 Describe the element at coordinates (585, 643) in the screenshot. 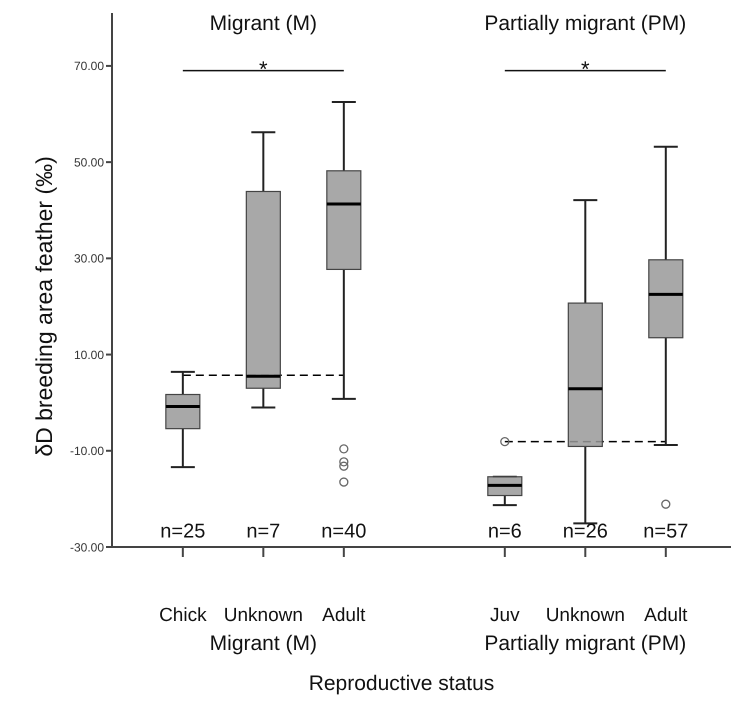

I see `text: Partially migrant (PM)` at that location.